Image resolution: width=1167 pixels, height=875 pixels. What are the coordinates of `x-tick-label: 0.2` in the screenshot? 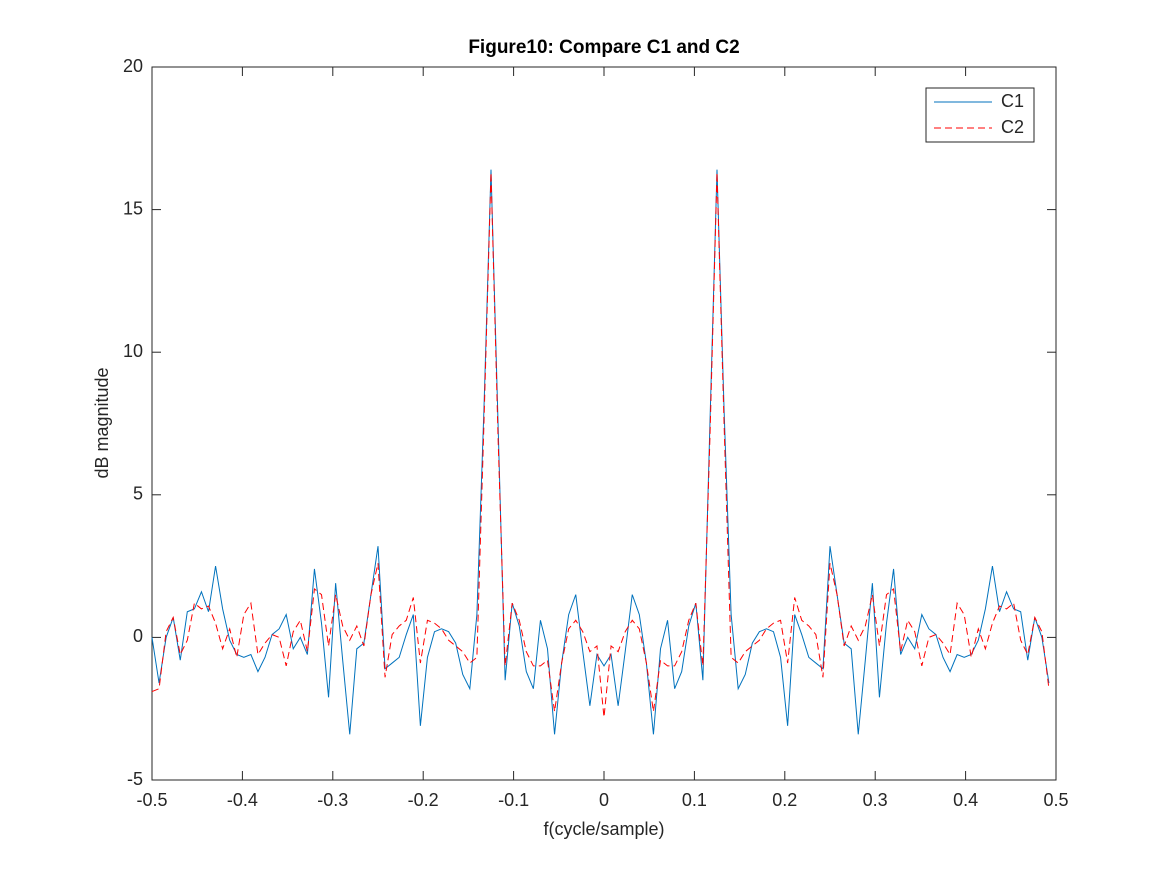 It's located at (784, 800).